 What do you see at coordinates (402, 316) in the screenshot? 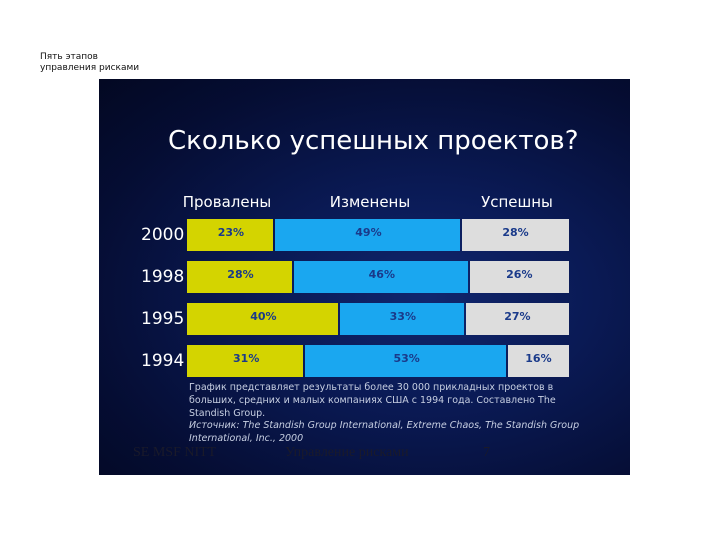
I see `bar-value-label: 33%` at bounding box center [402, 316].